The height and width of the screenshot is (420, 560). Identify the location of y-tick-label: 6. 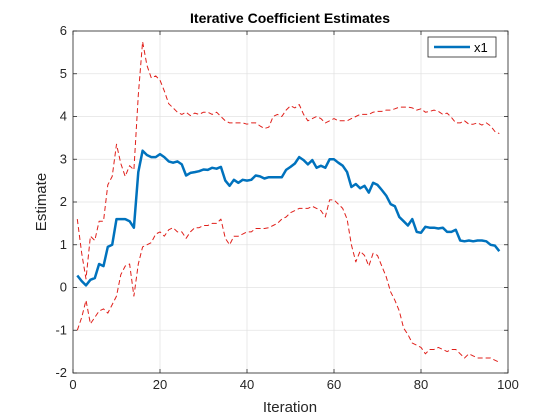
(63, 30).